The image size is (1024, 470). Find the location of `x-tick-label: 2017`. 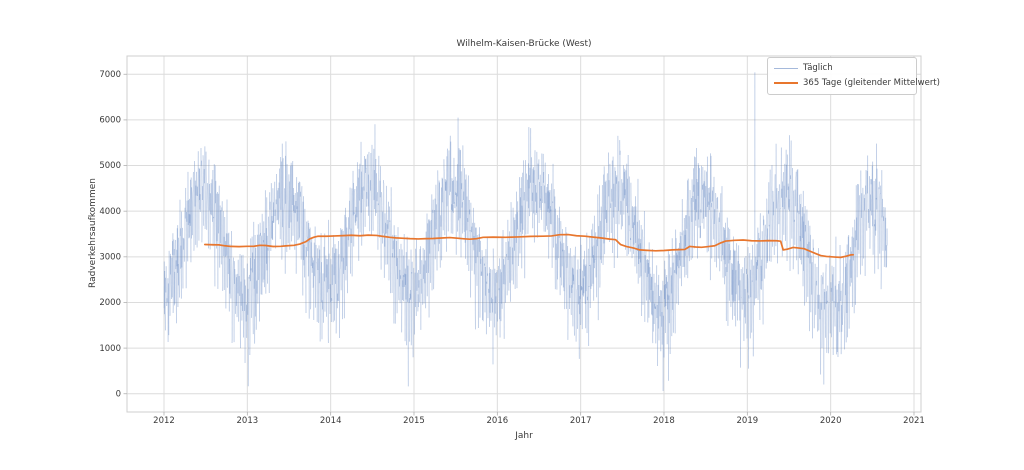

x-tick-label: 2017 is located at coordinates (581, 421).